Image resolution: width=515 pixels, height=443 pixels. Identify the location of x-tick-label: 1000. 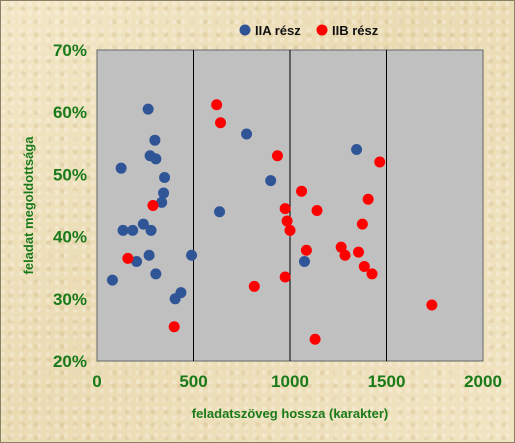
(290, 381).